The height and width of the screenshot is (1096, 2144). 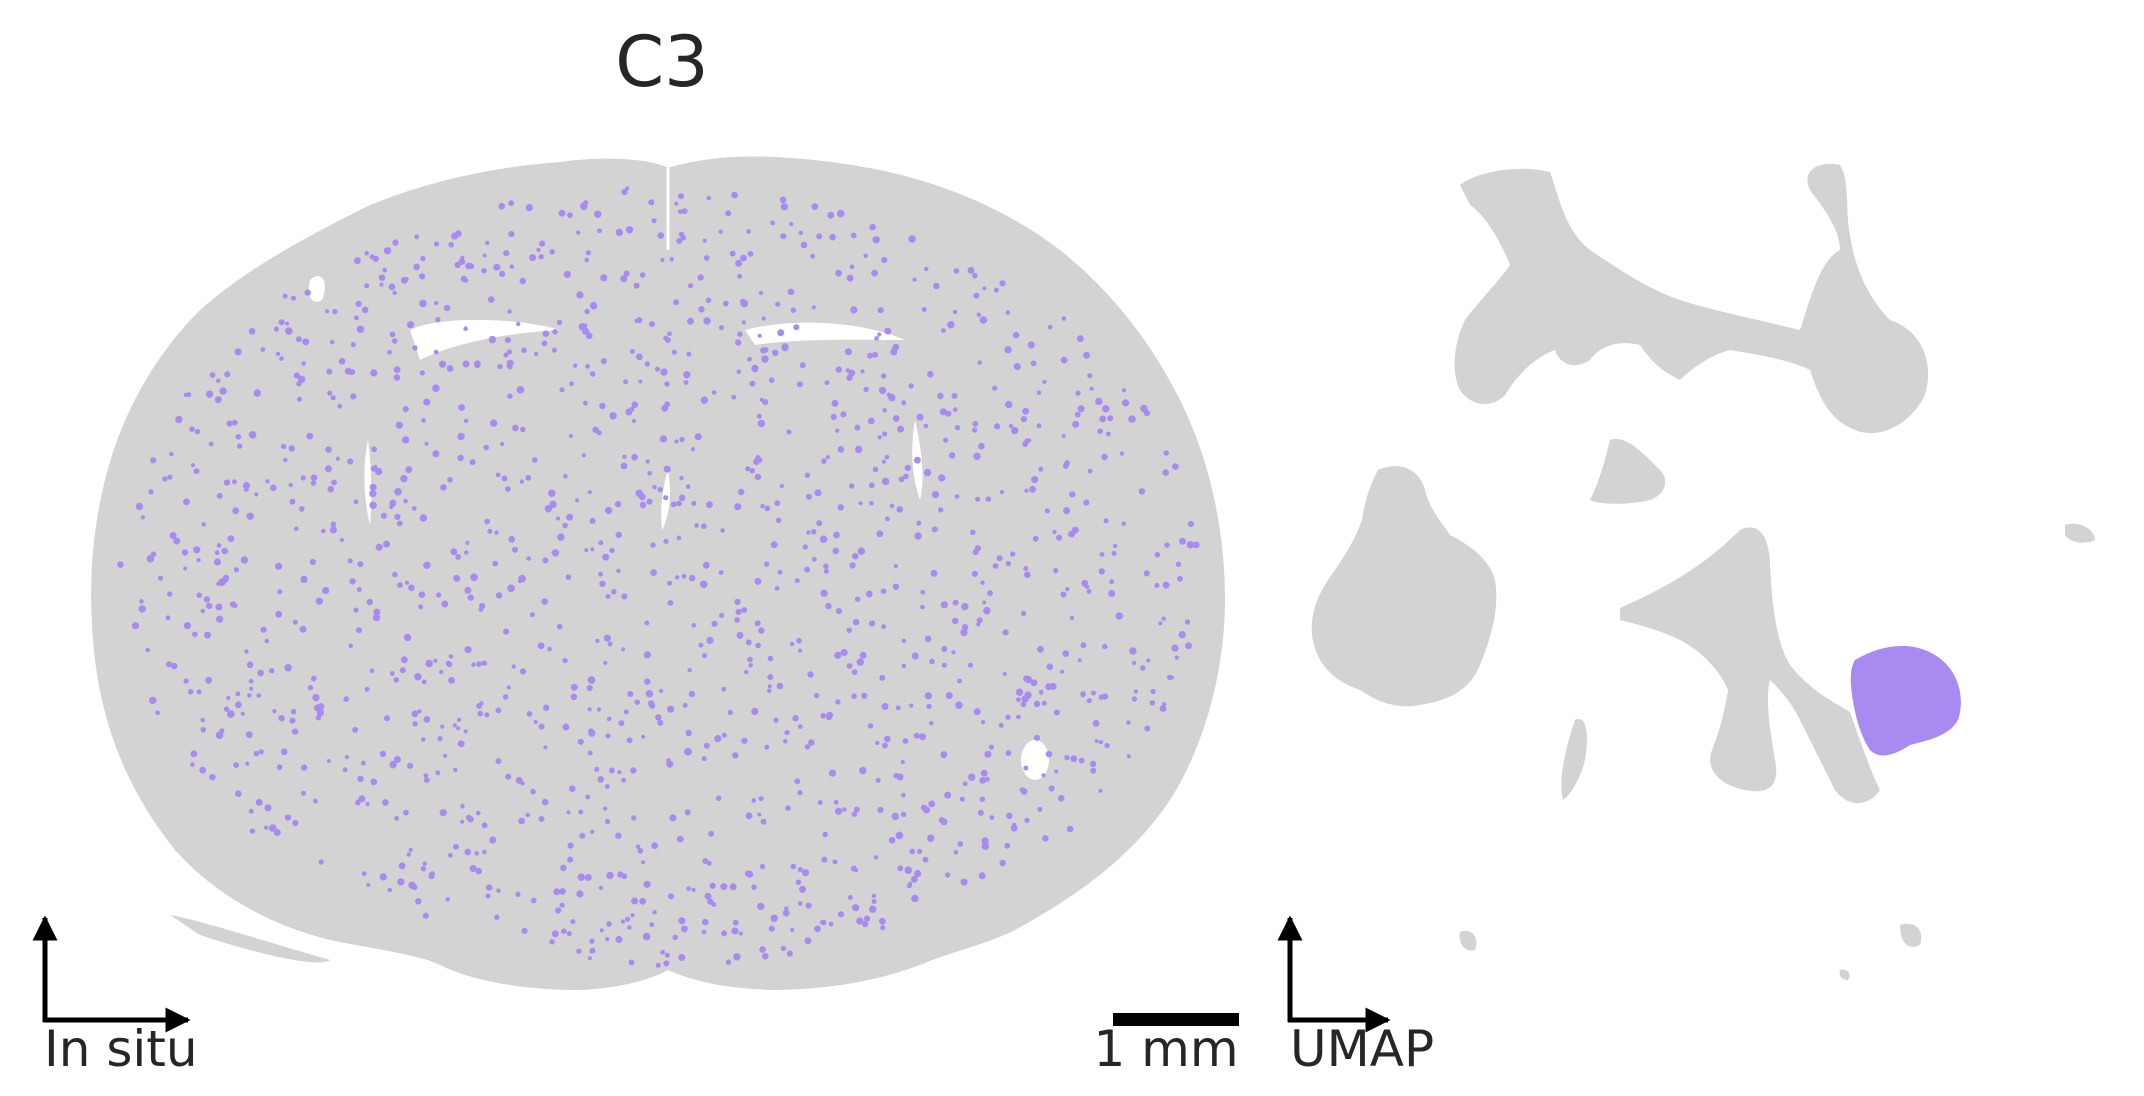 I want to click on umap-cluster-far-right, so click(x=2080, y=533).